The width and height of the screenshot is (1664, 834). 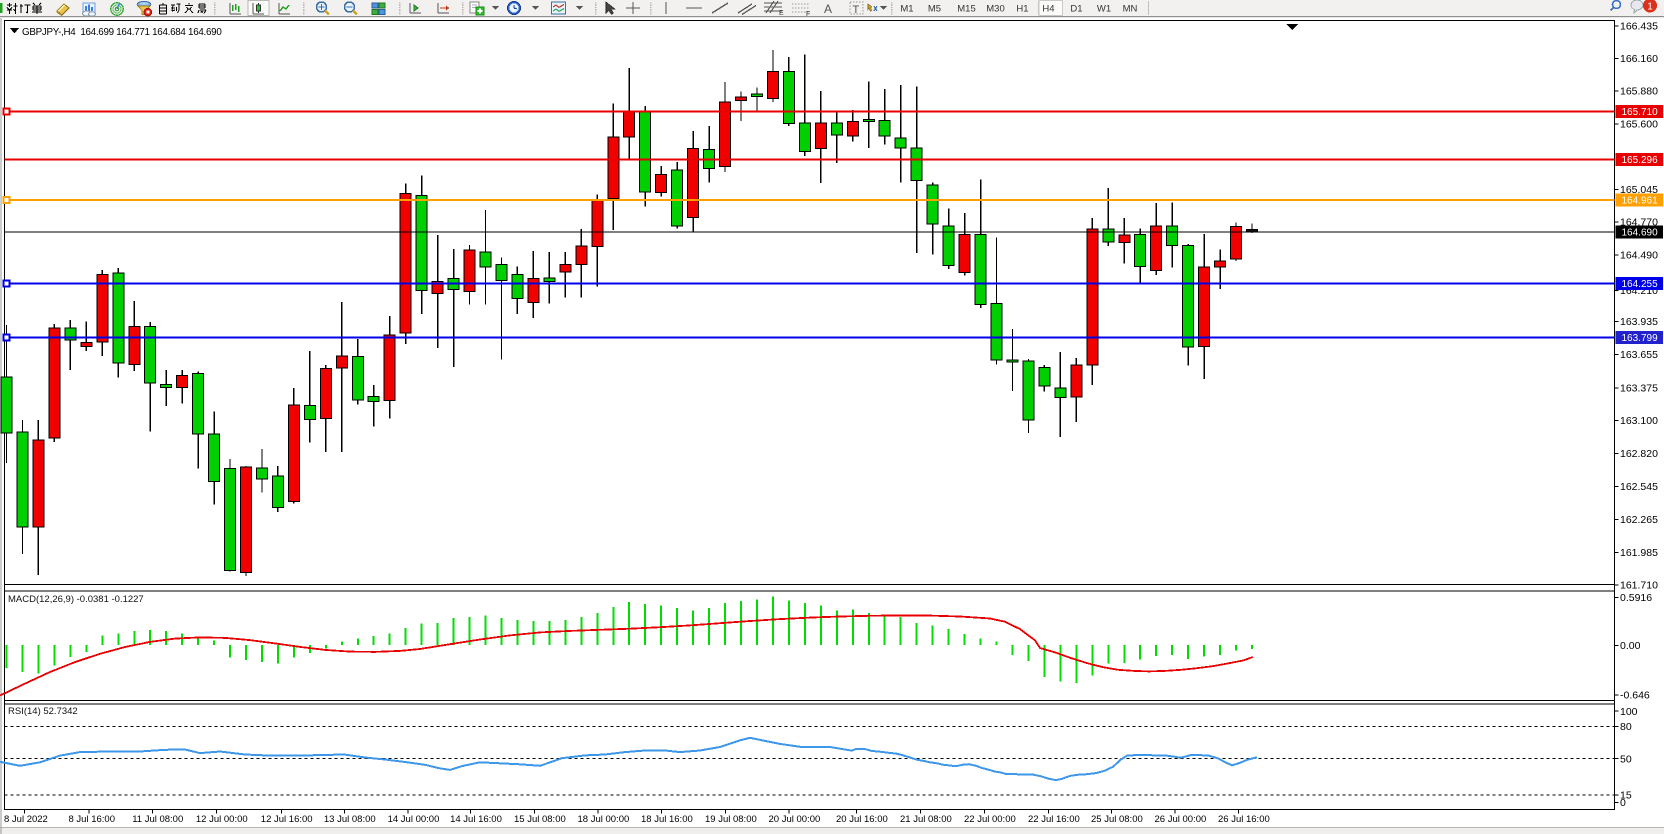 I want to click on svg-text: 165.710, so click(x=1640, y=112).